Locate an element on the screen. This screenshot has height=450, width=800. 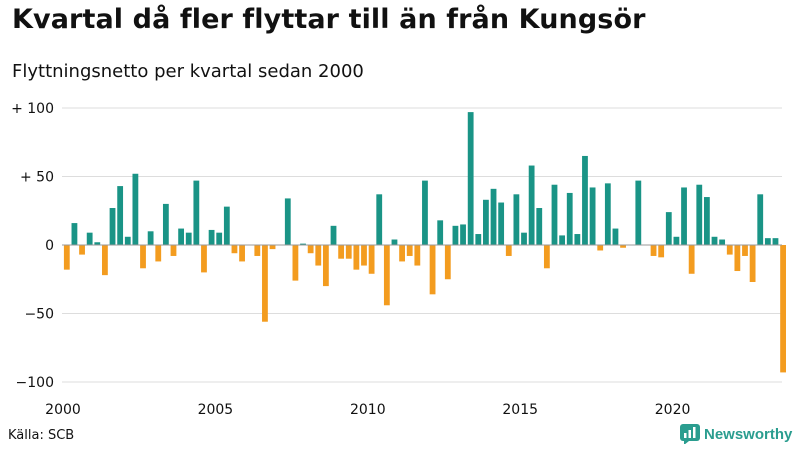
y-tick-label: + 100 is located at coordinates (32, 109).